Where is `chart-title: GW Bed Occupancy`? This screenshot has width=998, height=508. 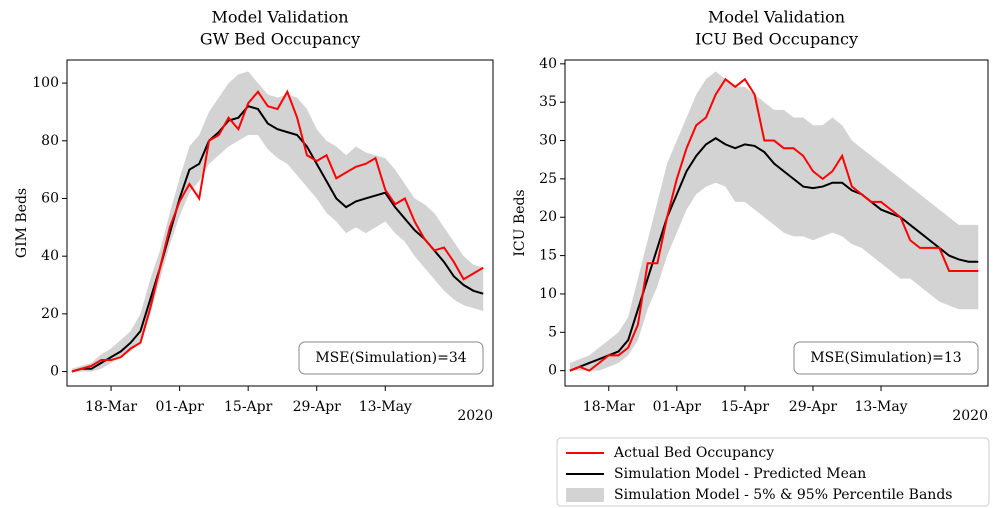
chart-title: GW Bed Occupancy is located at coordinates (280, 39).